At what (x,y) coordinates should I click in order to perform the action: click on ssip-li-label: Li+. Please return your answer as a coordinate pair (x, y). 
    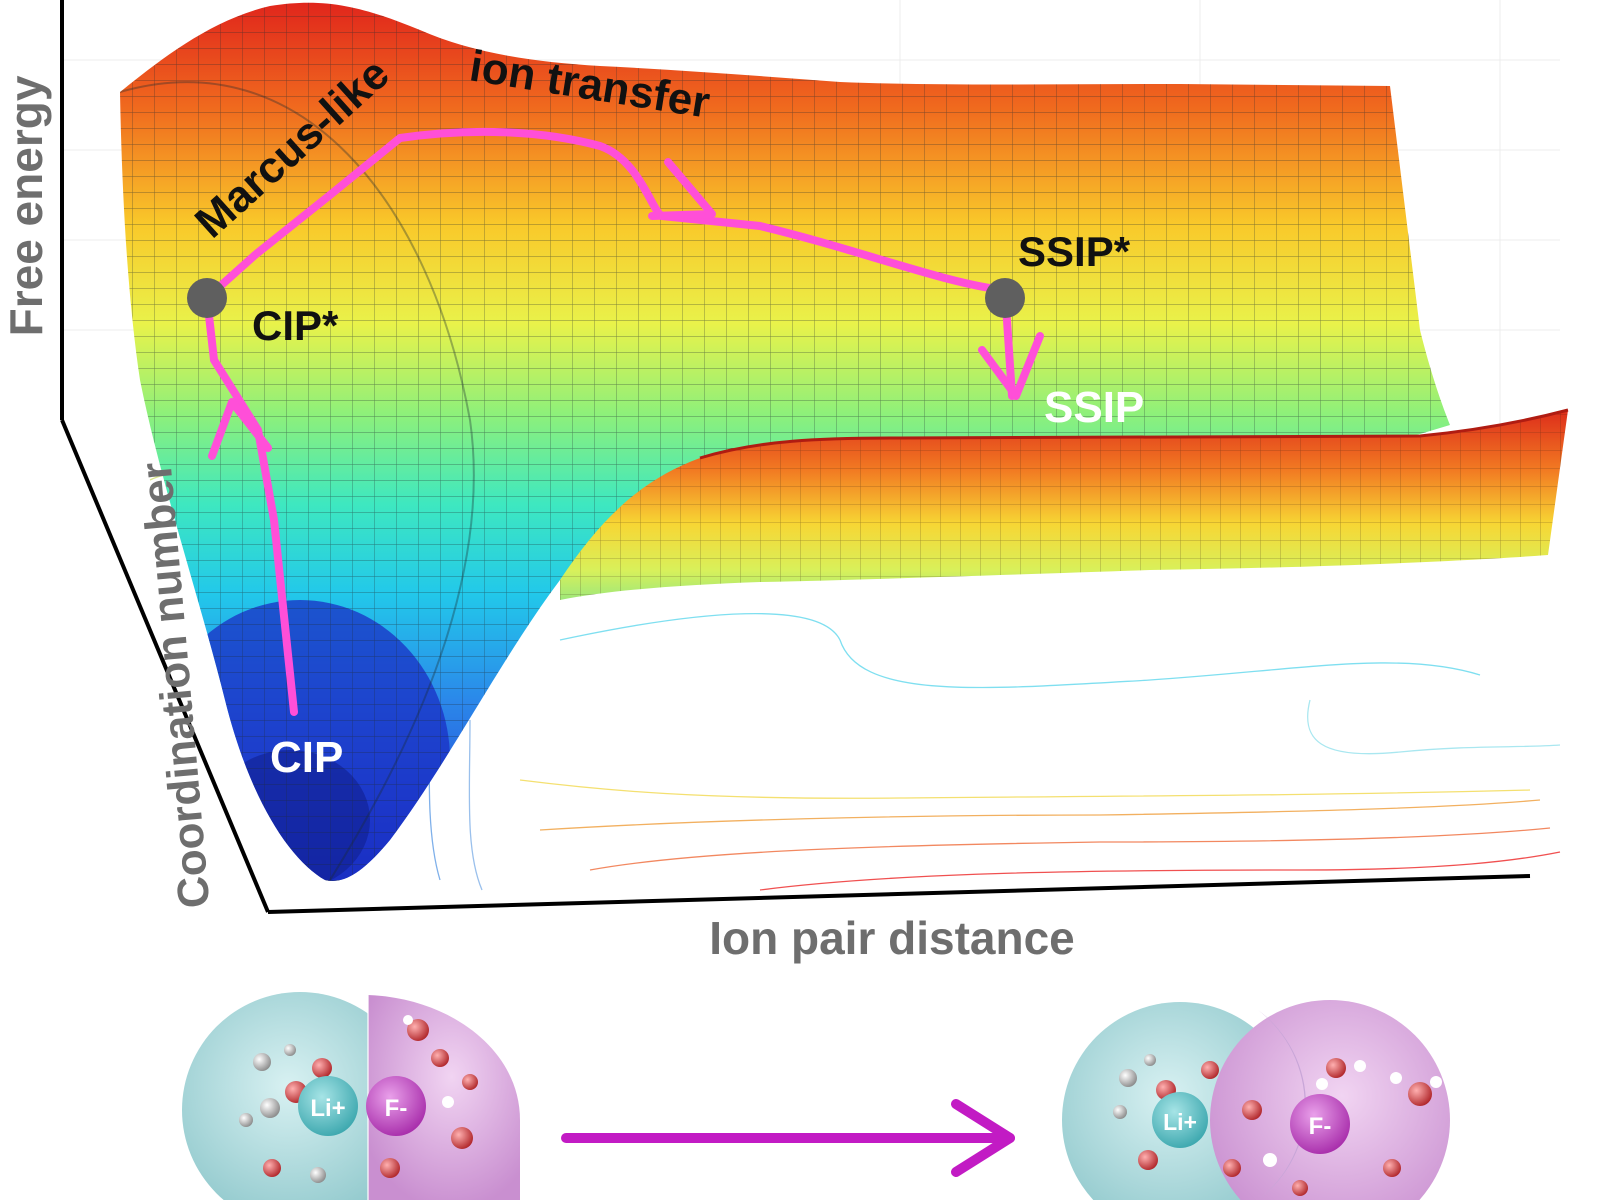
    Looking at the image, I should click on (1180, 1122).